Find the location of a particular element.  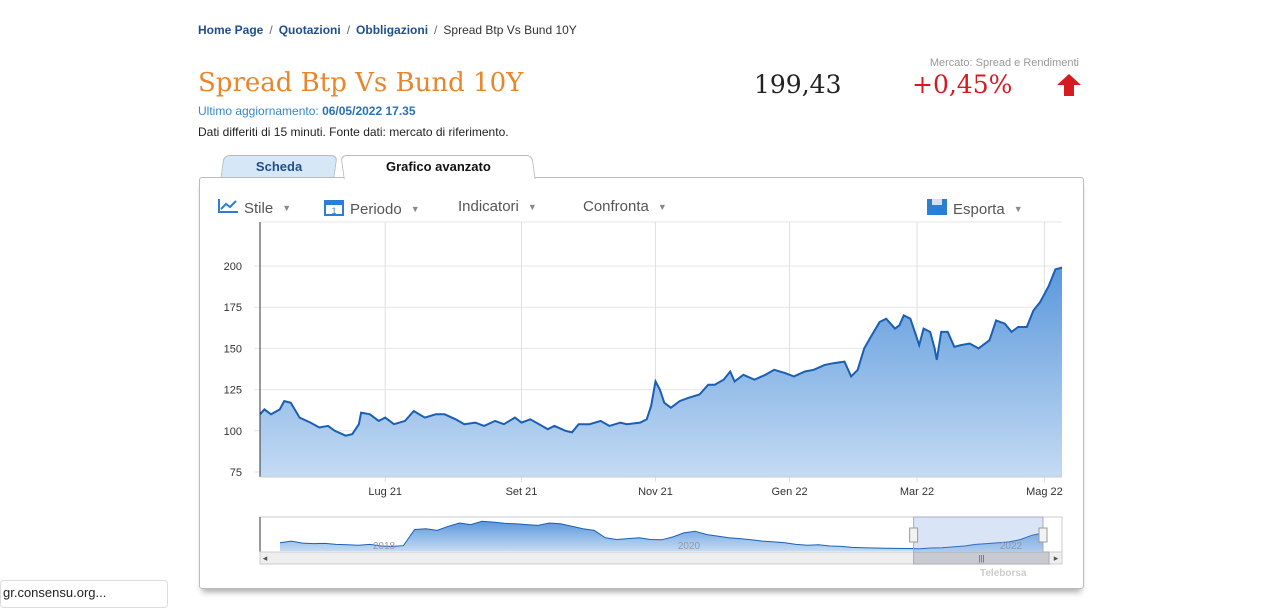

teleborsa-credit: Teleborsa is located at coordinates (1003, 573).